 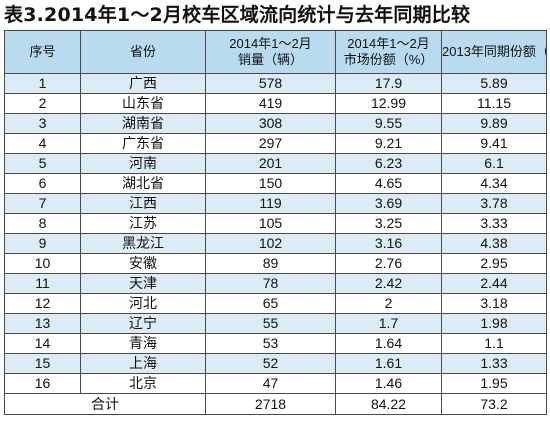 What do you see at coordinates (388, 383) in the screenshot?
I see `cell-share: 1.46` at bounding box center [388, 383].